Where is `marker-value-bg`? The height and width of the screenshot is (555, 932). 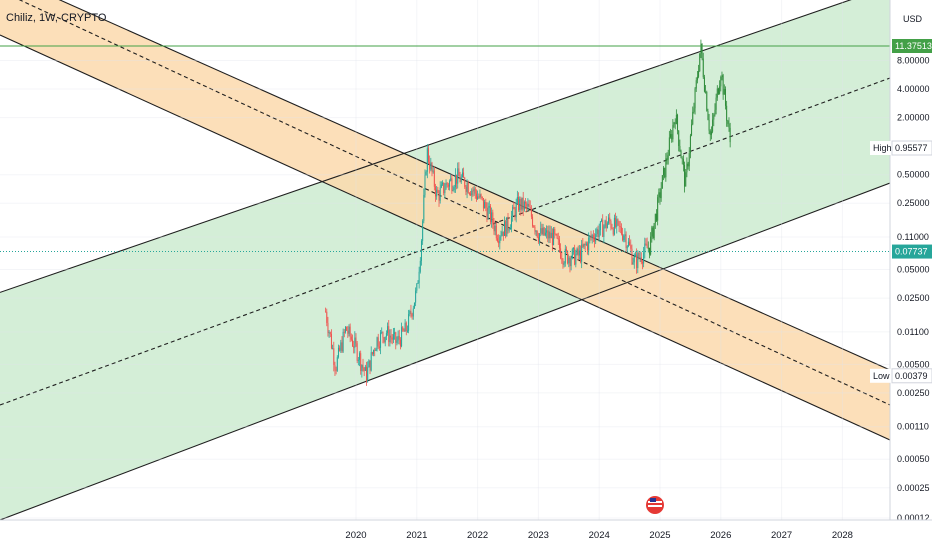 marker-value-bg is located at coordinates (912, 251).